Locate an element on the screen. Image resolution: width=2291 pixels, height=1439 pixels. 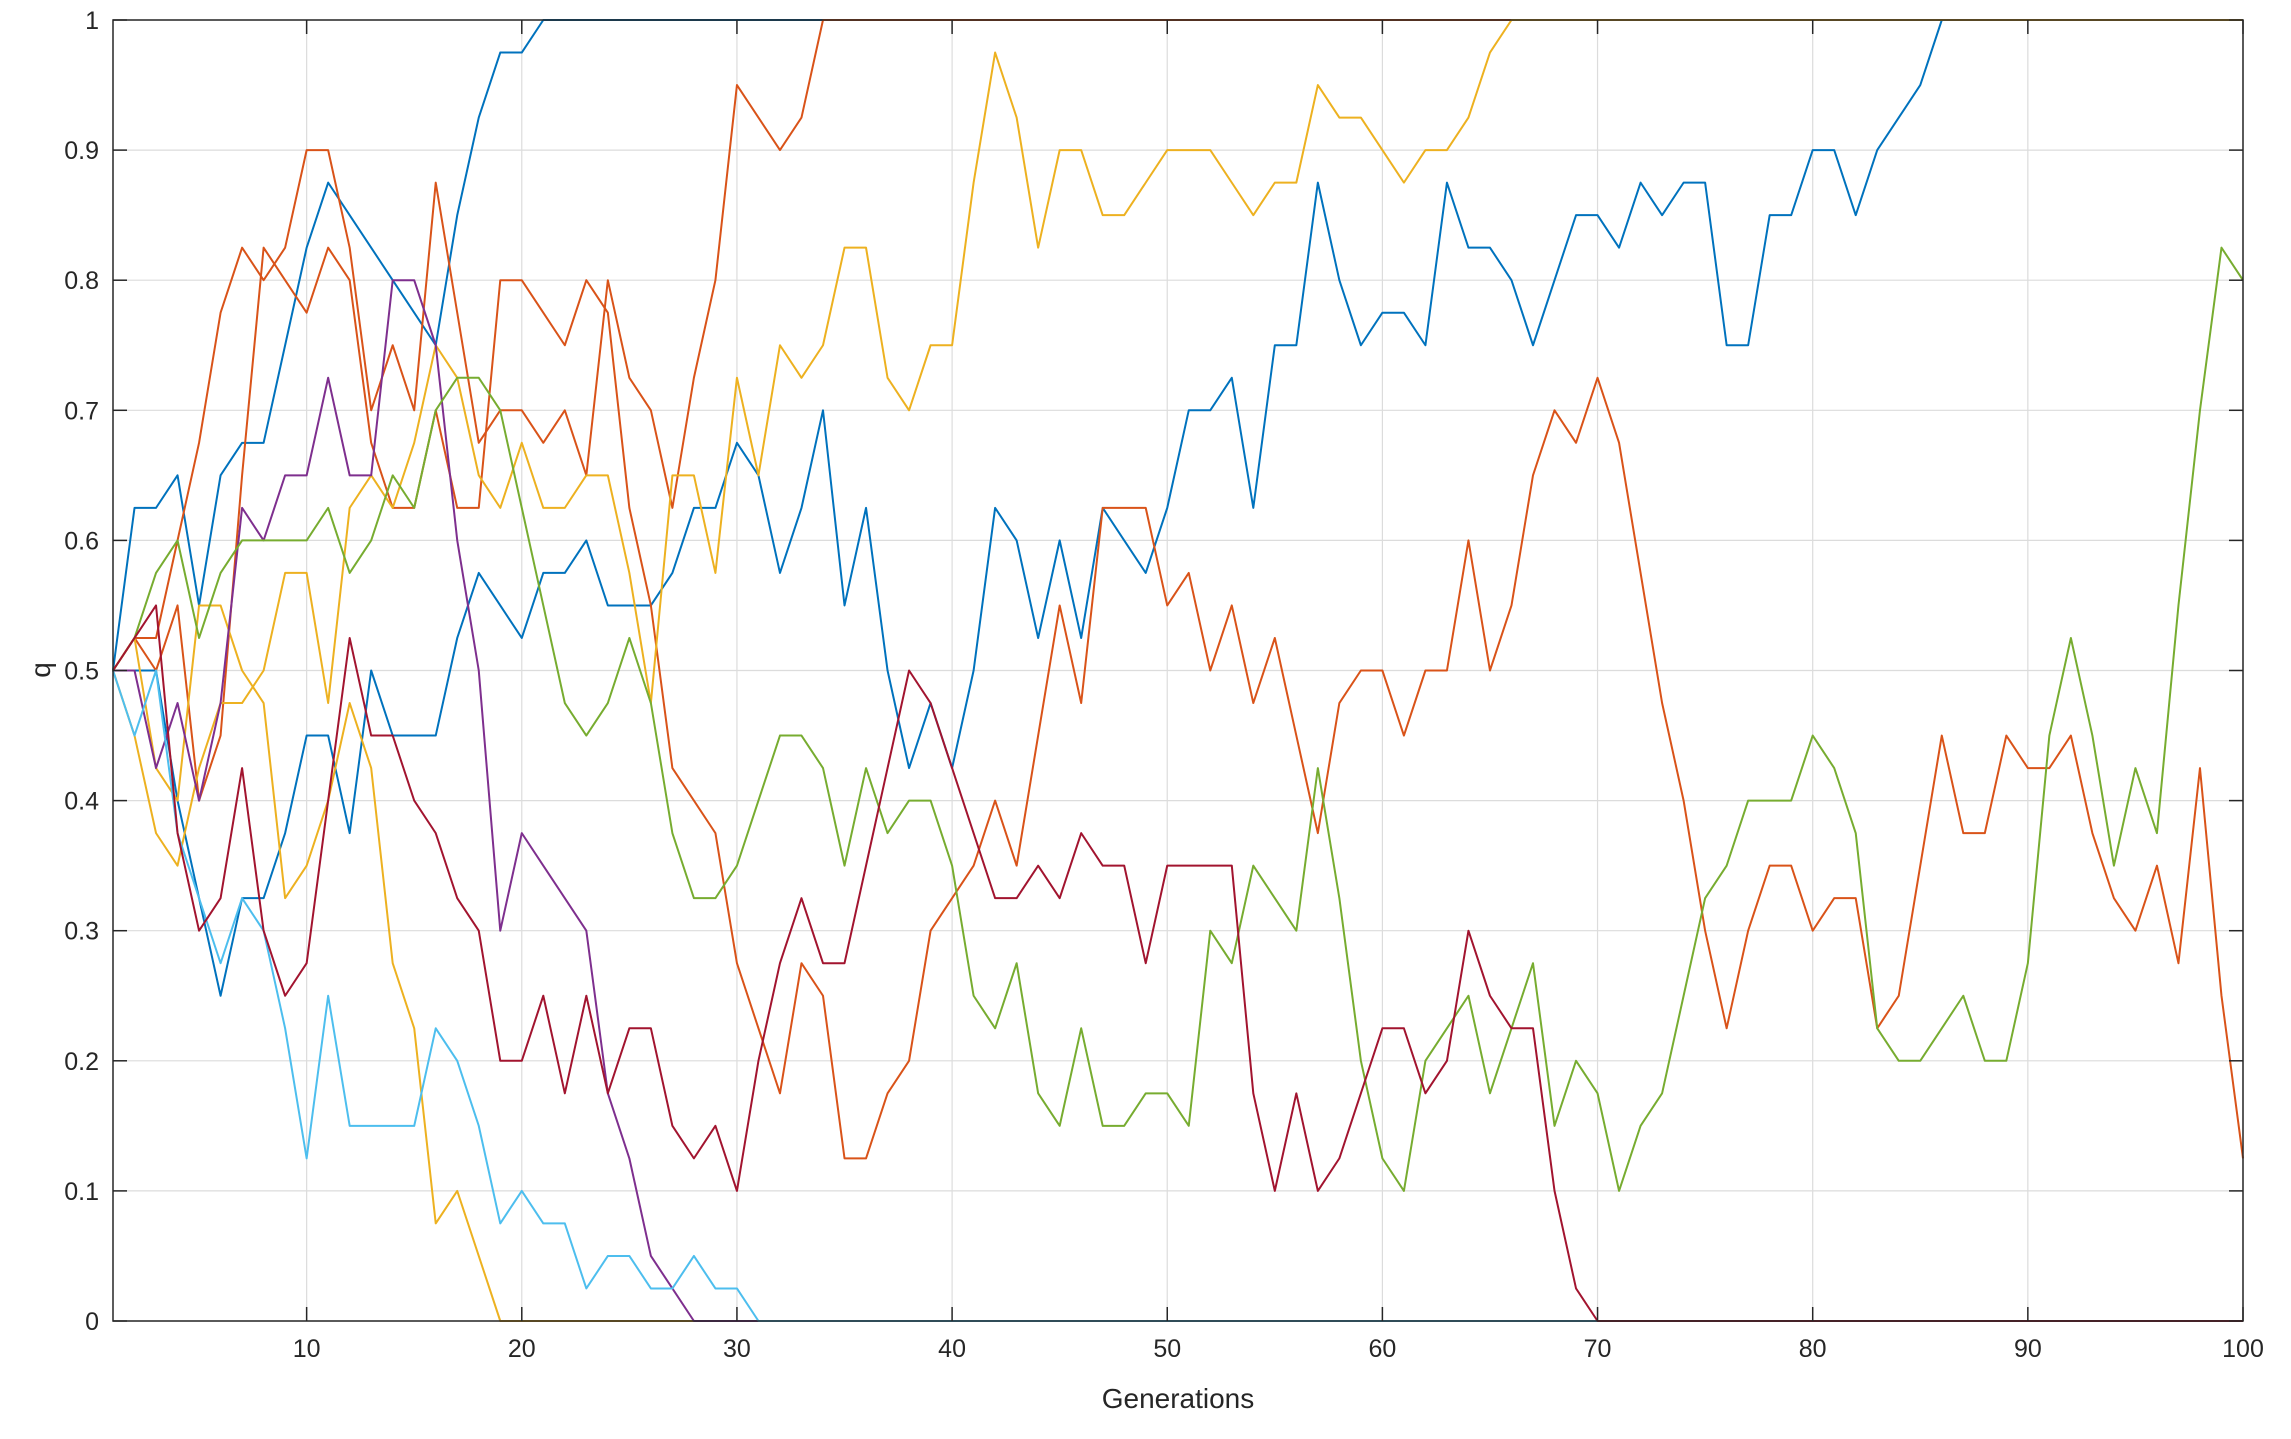
y-tick-label: 0.7 is located at coordinates (81, 411).